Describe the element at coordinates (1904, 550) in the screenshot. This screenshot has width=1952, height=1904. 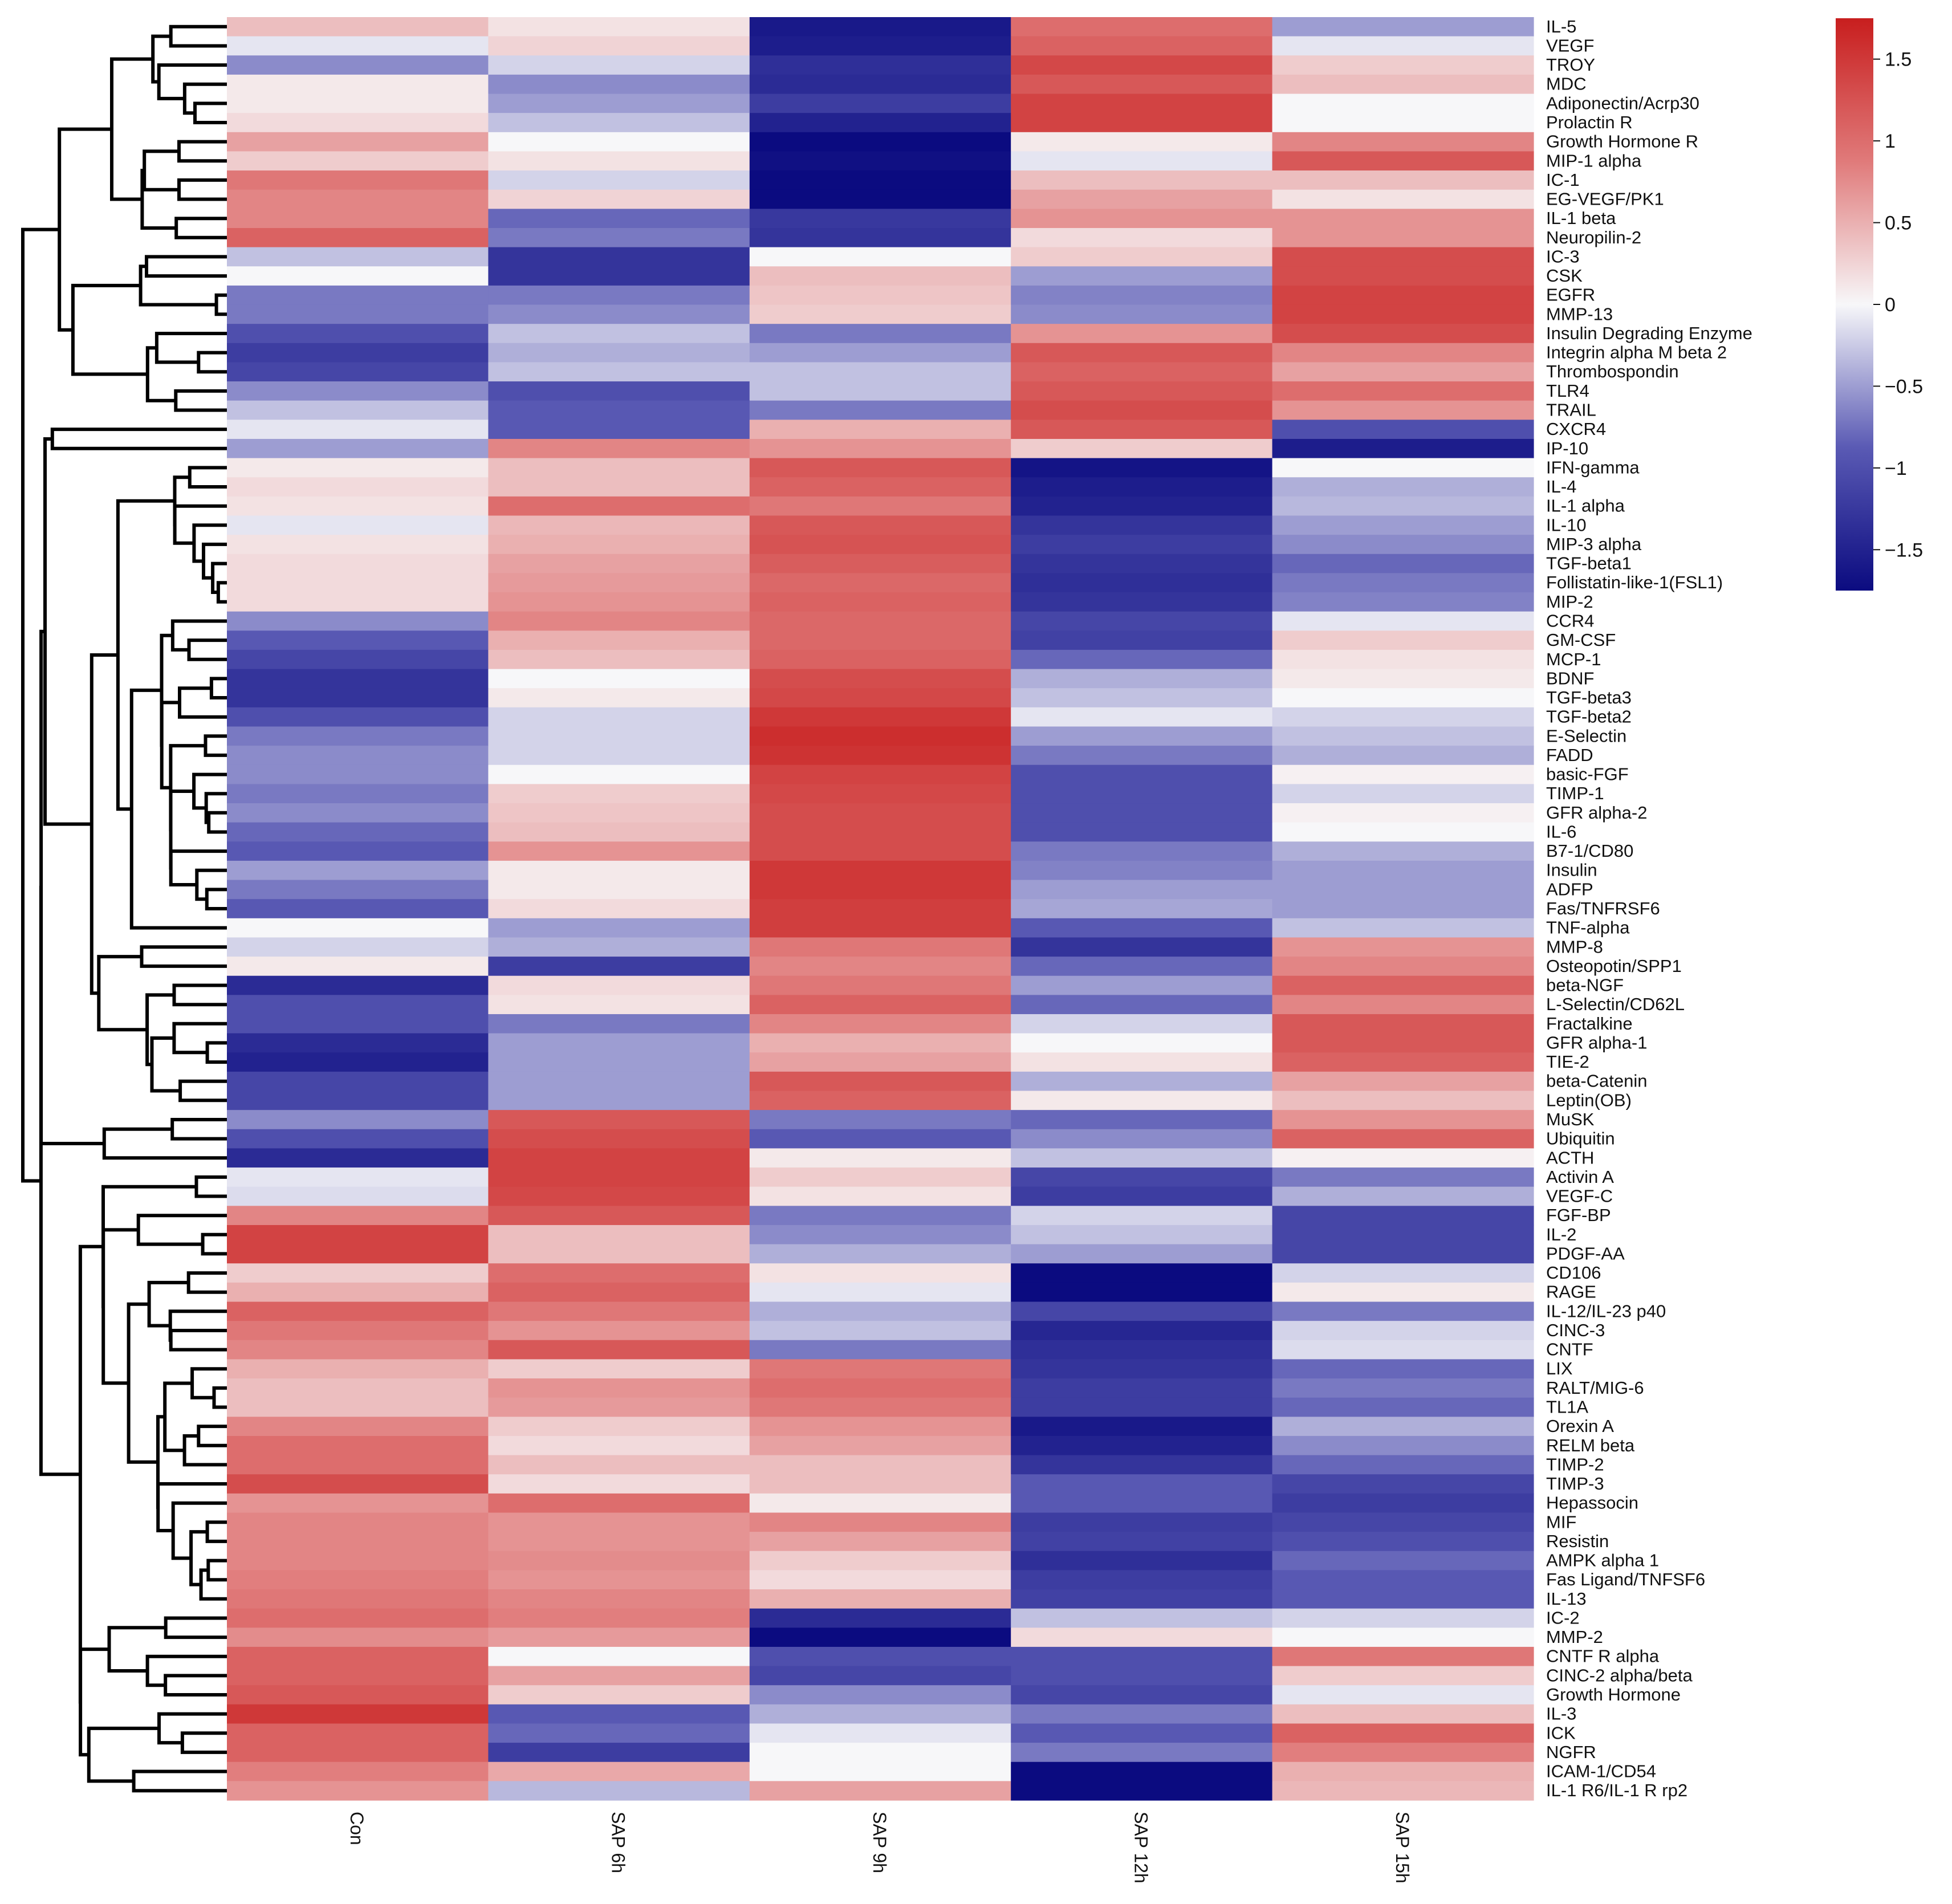
I see `colorbar-tick-label: −1.5` at that location.